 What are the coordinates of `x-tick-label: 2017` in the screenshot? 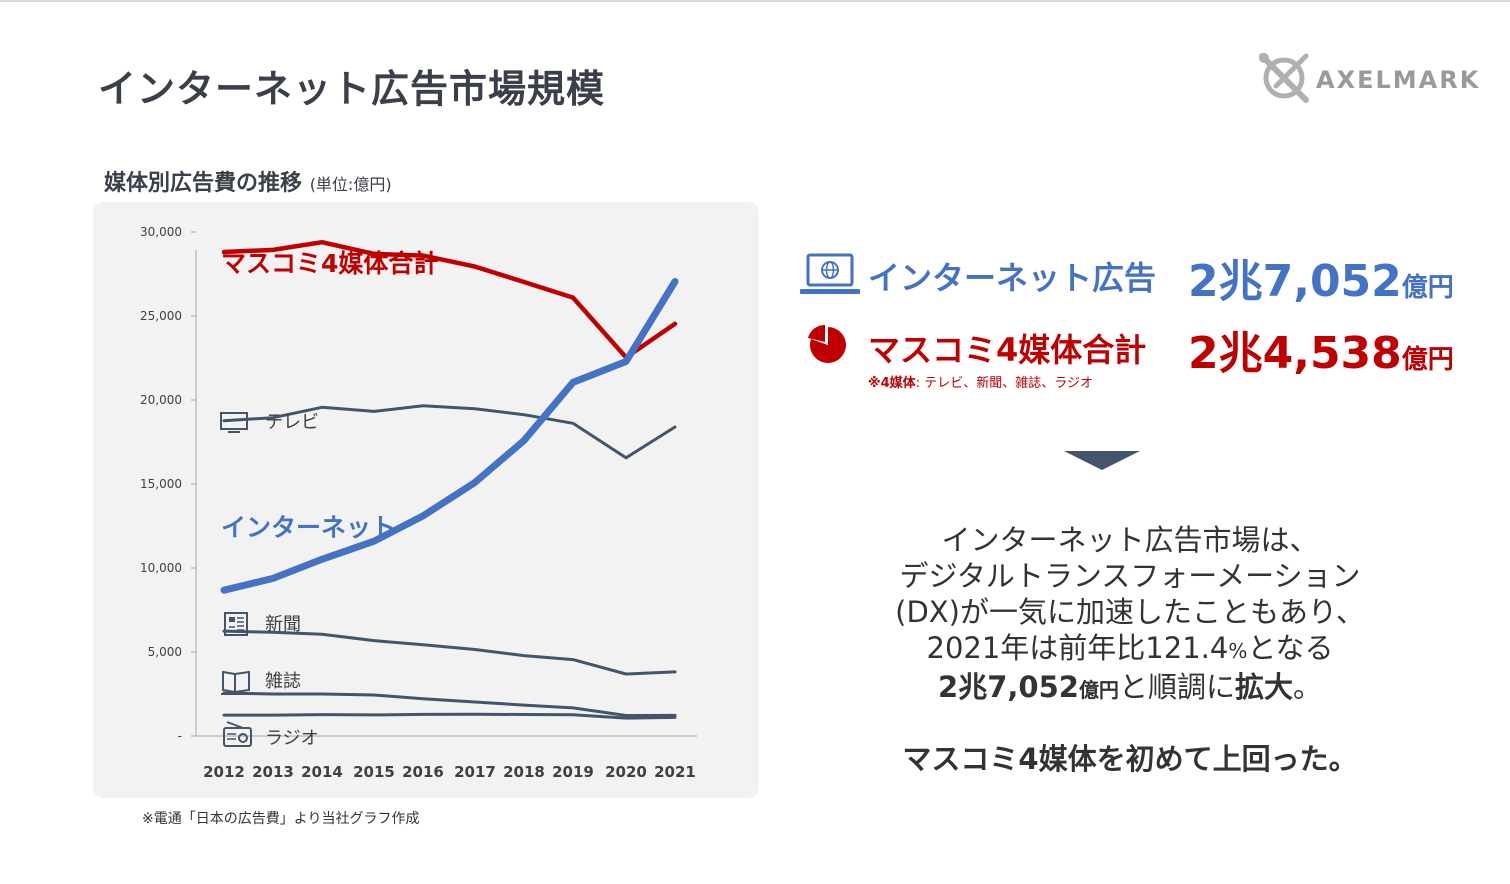 It's located at (475, 772).